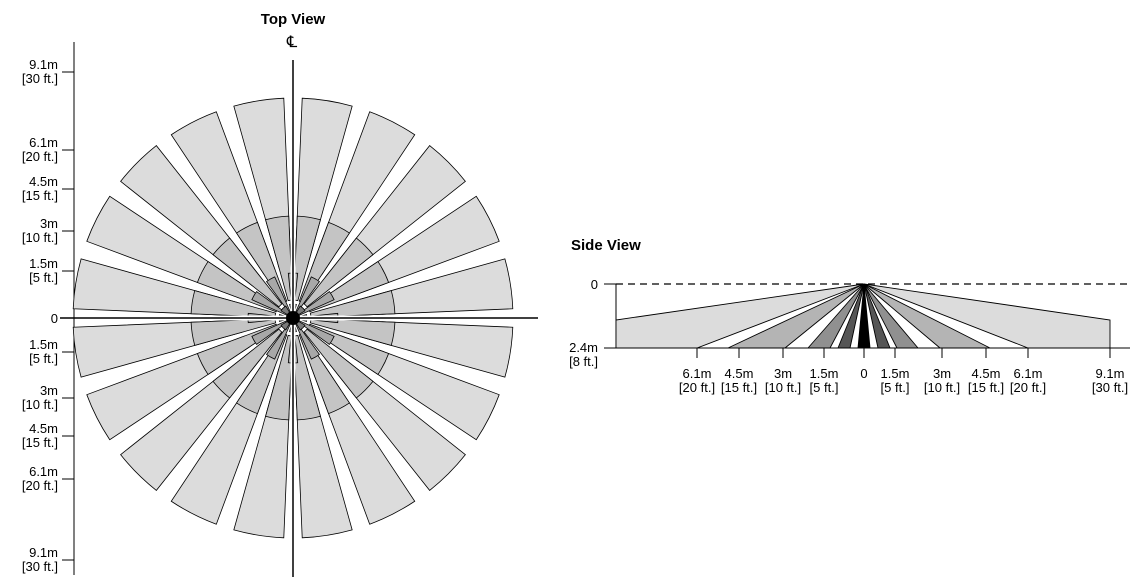 This screenshot has width=1138, height=581. I want to click on sensor-center-dot, so click(293, 318).